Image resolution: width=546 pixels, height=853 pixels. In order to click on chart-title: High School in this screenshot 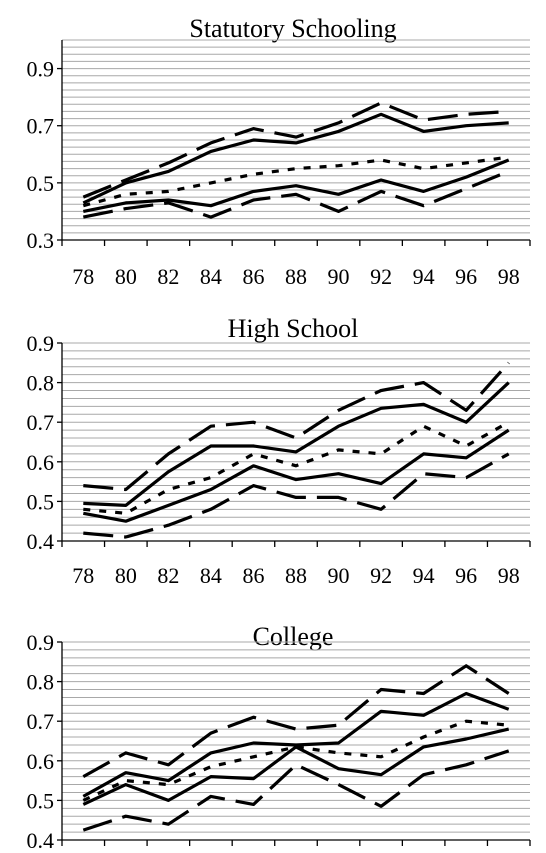, I will do `click(293, 328)`.